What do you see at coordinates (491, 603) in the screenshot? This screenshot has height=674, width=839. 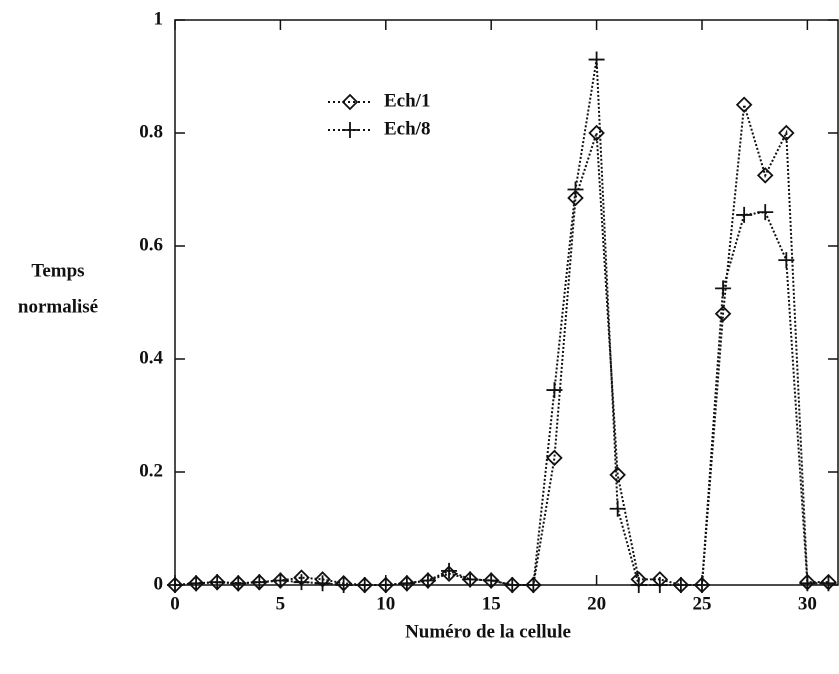 I see `x-tick-label: 15` at bounding box center [491, 603].